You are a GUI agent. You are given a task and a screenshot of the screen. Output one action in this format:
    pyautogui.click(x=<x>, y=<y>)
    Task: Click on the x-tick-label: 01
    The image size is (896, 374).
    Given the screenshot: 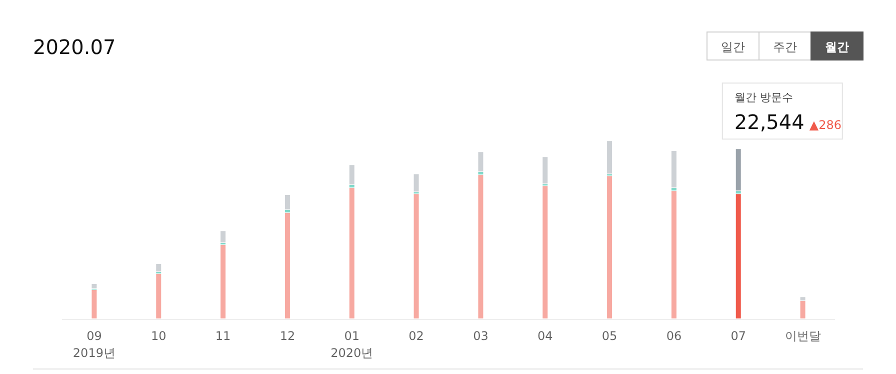 What is the action you would take?
    pyautogui.click(x=352, y=336)
    